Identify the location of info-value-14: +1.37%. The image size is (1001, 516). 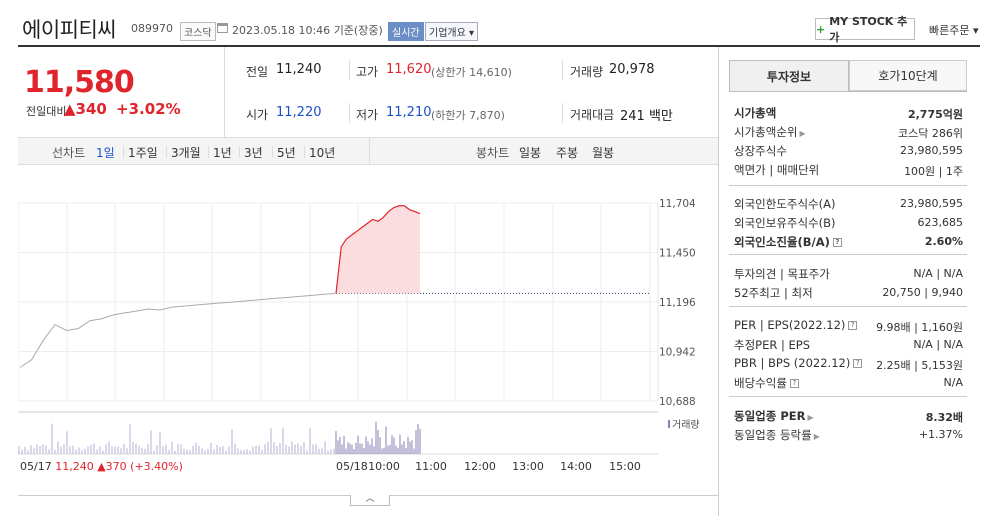
(940, 434).